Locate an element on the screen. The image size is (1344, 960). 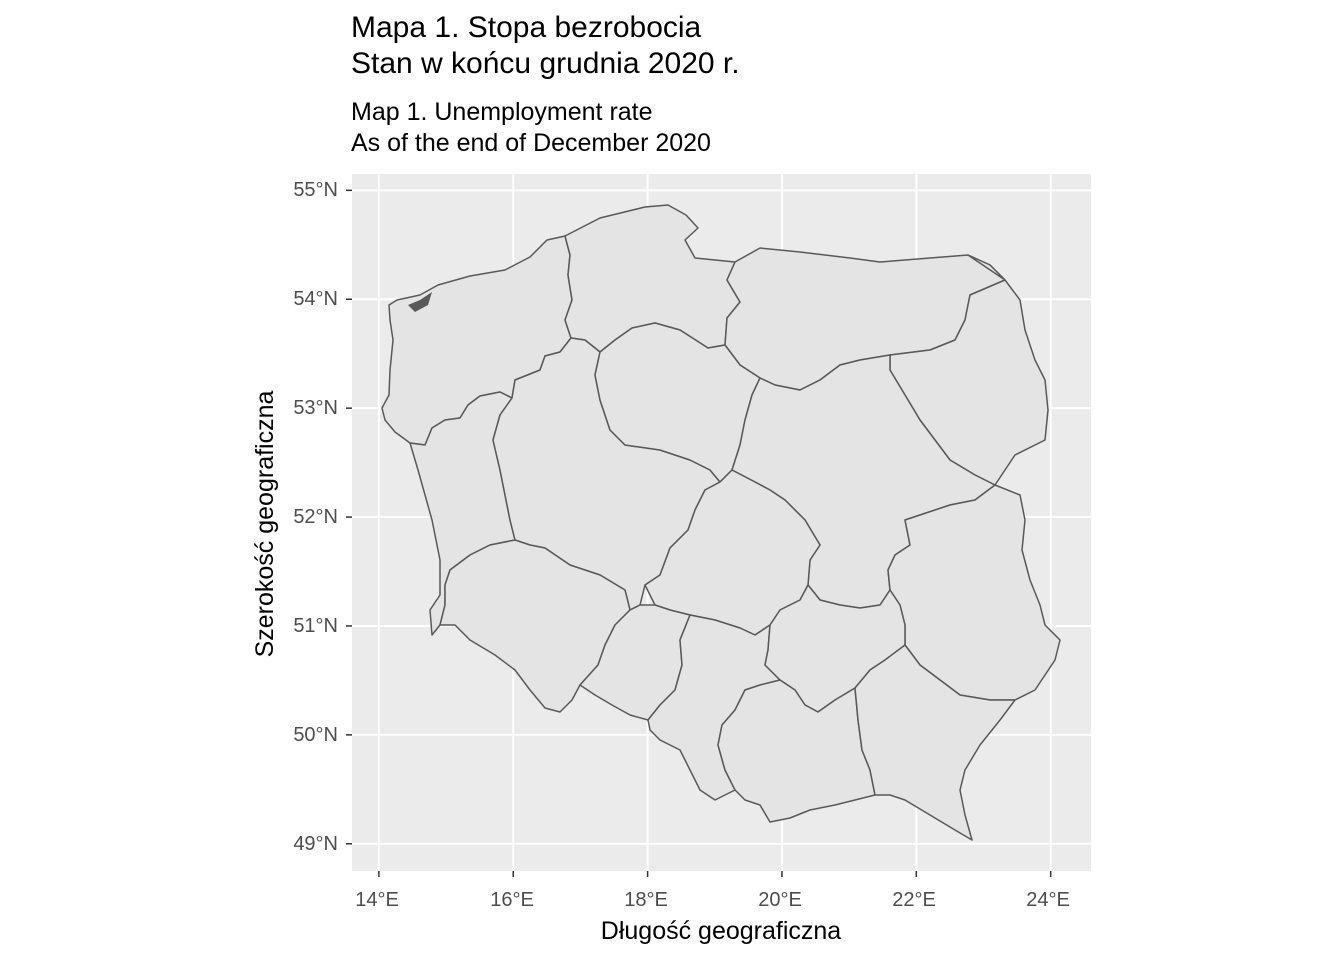
subtitle-line-2: As of the end of December 2020 is located at coordinates (531, 143).